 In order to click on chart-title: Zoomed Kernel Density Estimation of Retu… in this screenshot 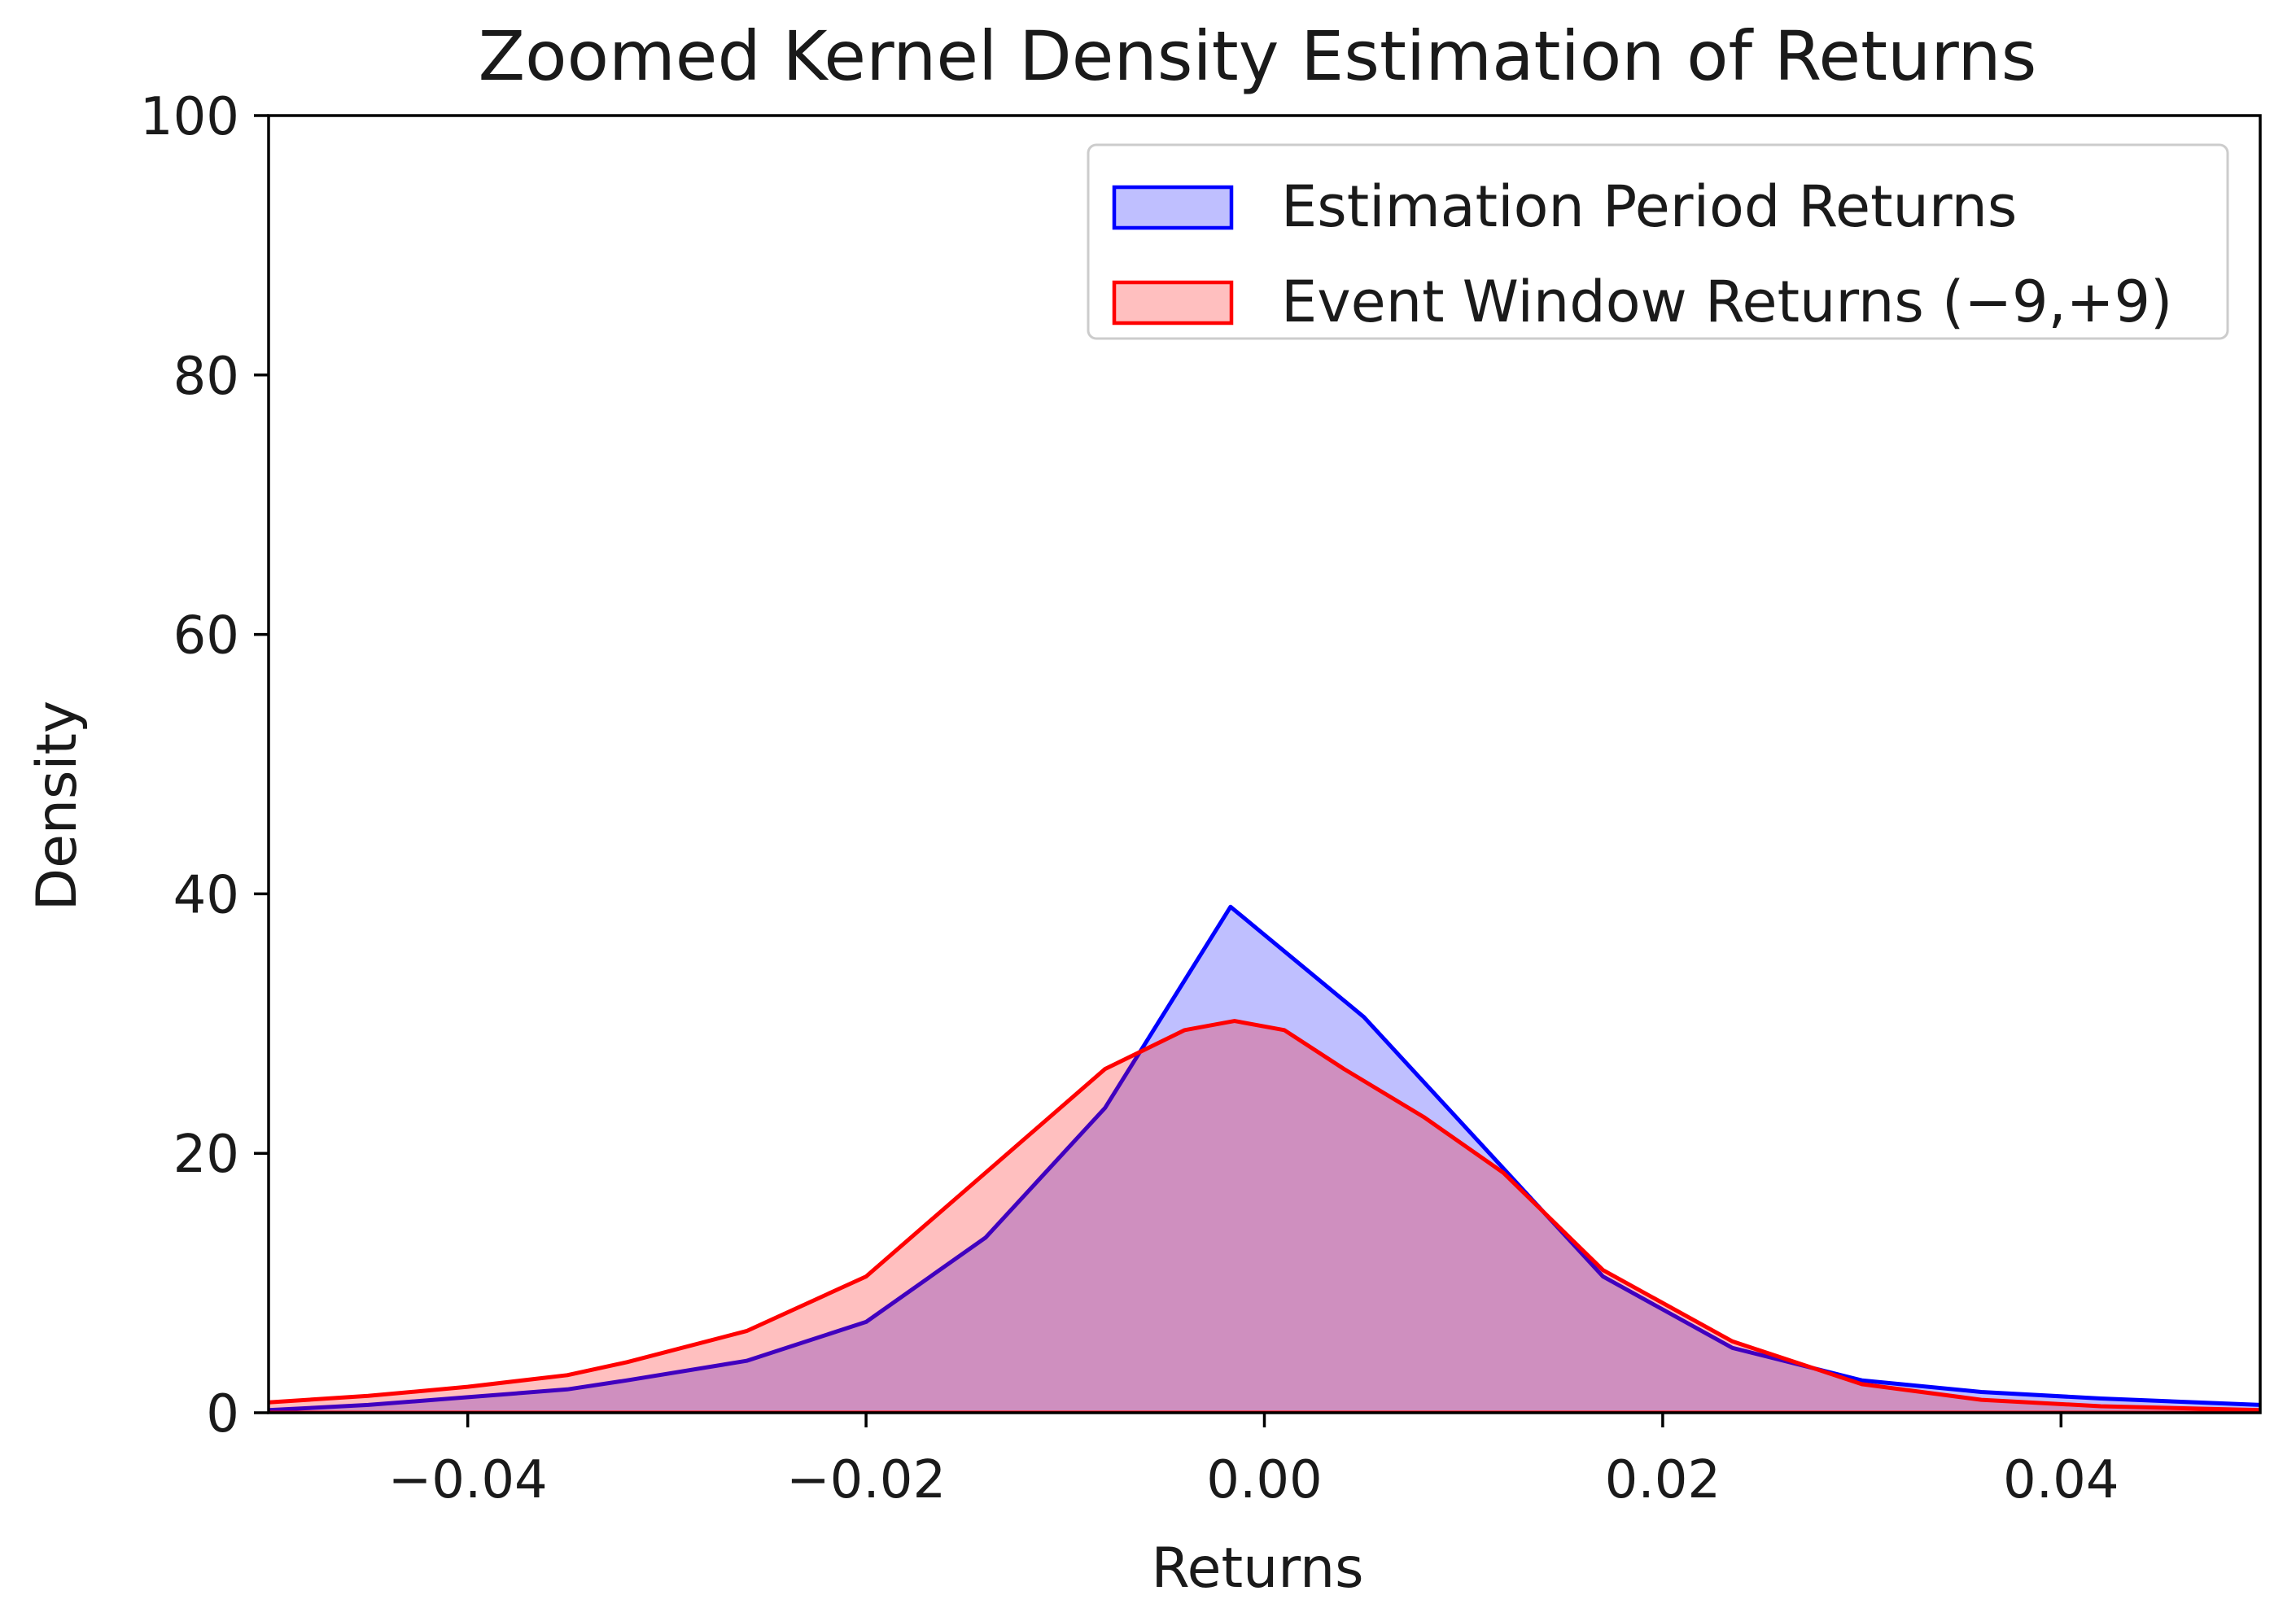, I will do `click(1258, 56)`.